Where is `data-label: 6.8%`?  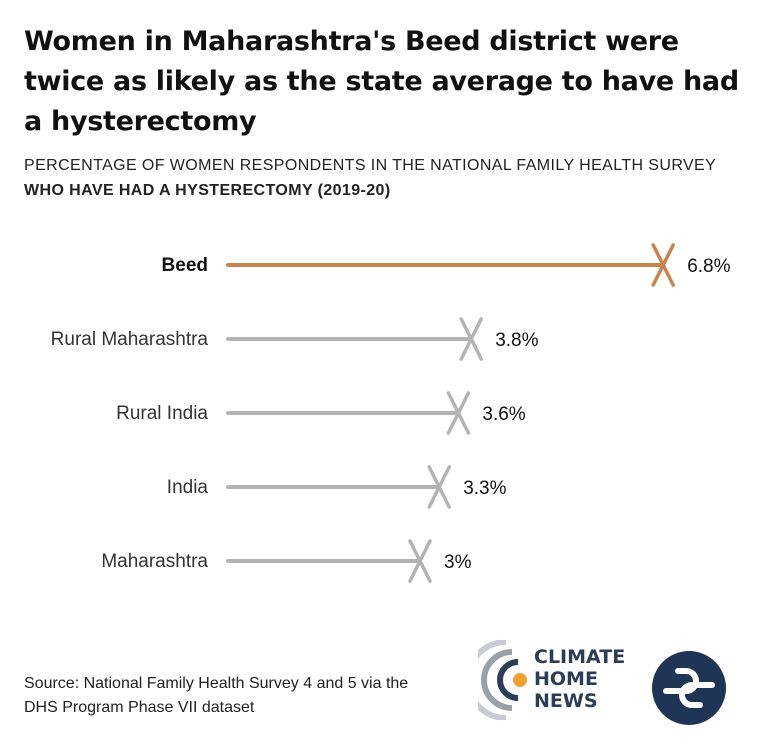 data-label: 6.8% is located at coordinates (708, 266).